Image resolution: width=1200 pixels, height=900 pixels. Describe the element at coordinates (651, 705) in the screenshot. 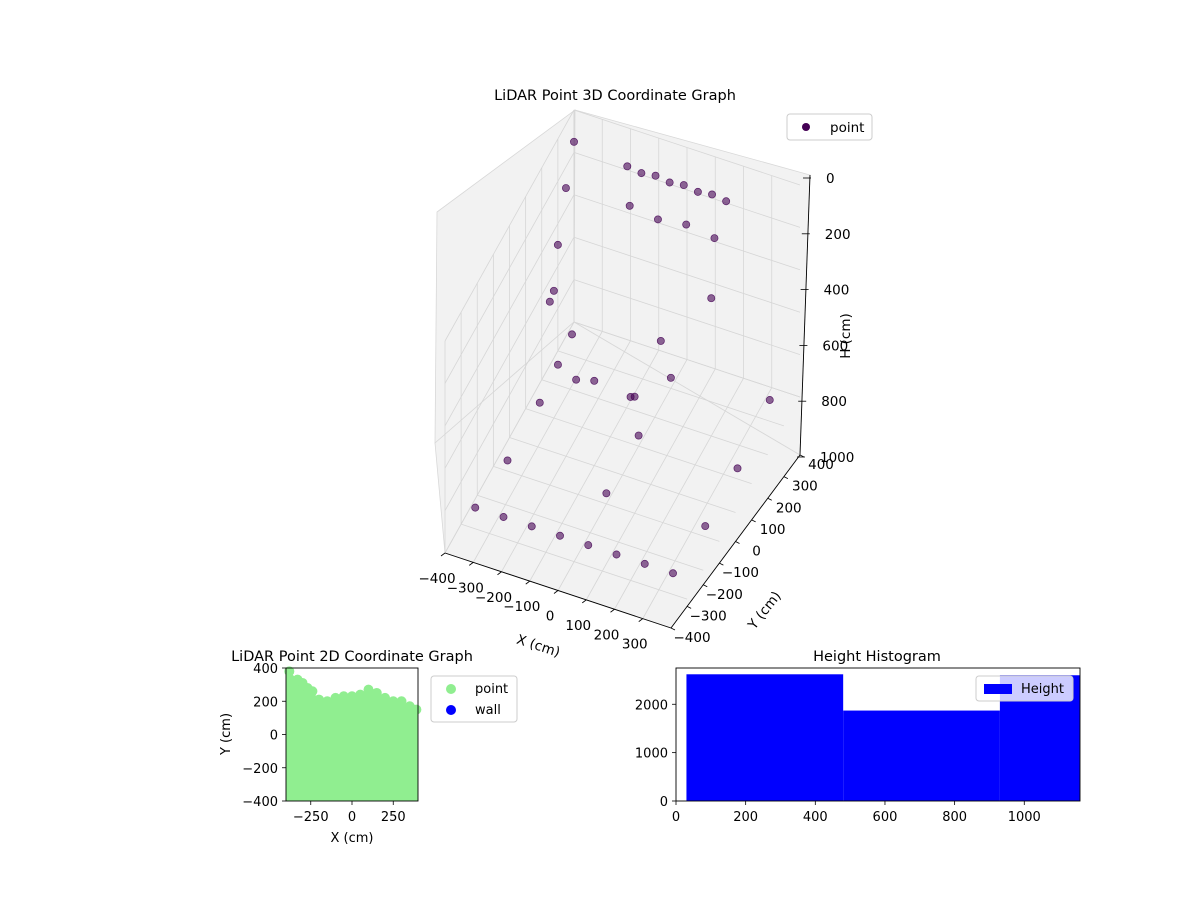

I see `y-tick-label-histogram: 2000` at that location.